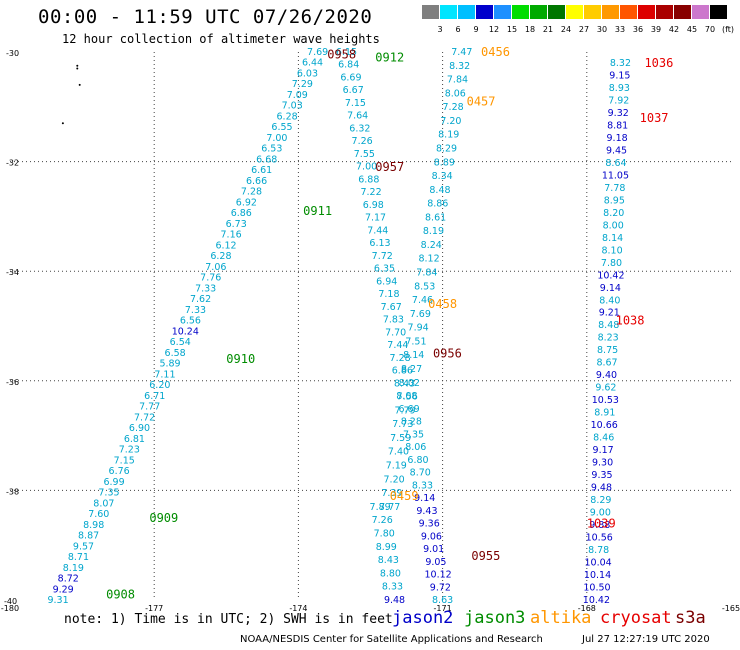 This screenshot has height=650, width=740. What do you see at coordinates (12, 53) in the screenshot?
I see `lat-tick-label: -30` at bounding box center [12, 53].